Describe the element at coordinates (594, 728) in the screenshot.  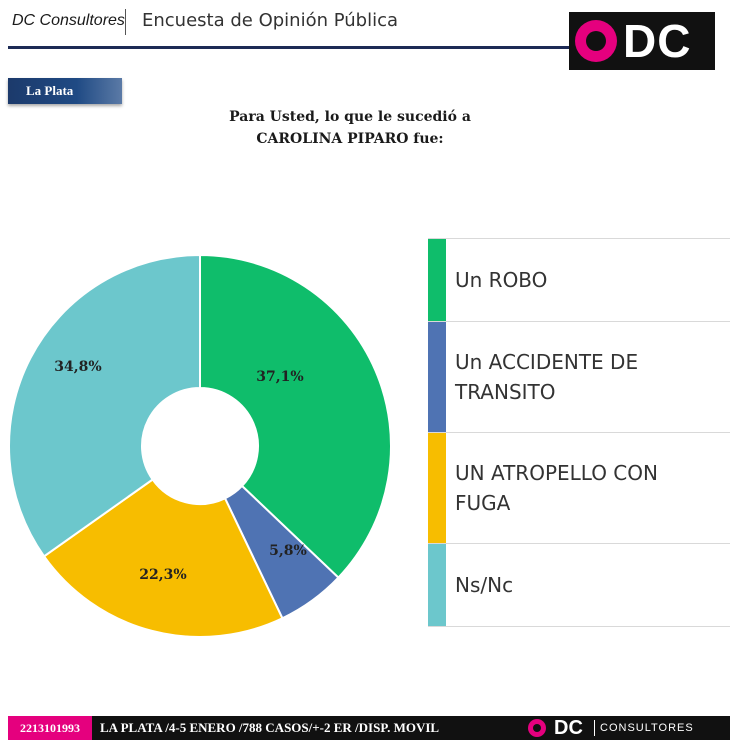
I see `footer-logo-divider` at that location.